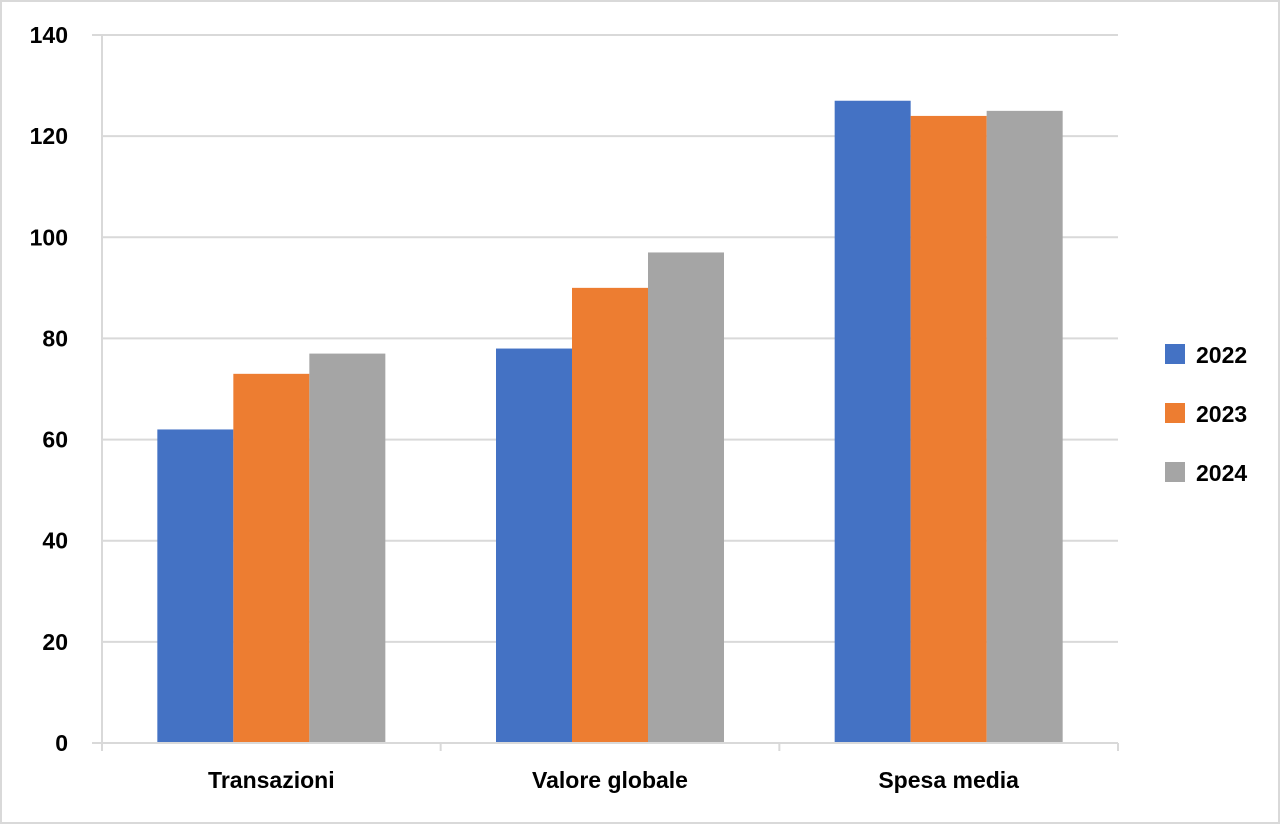  I want to click on y-tick-label: 120, so click(49, 136).